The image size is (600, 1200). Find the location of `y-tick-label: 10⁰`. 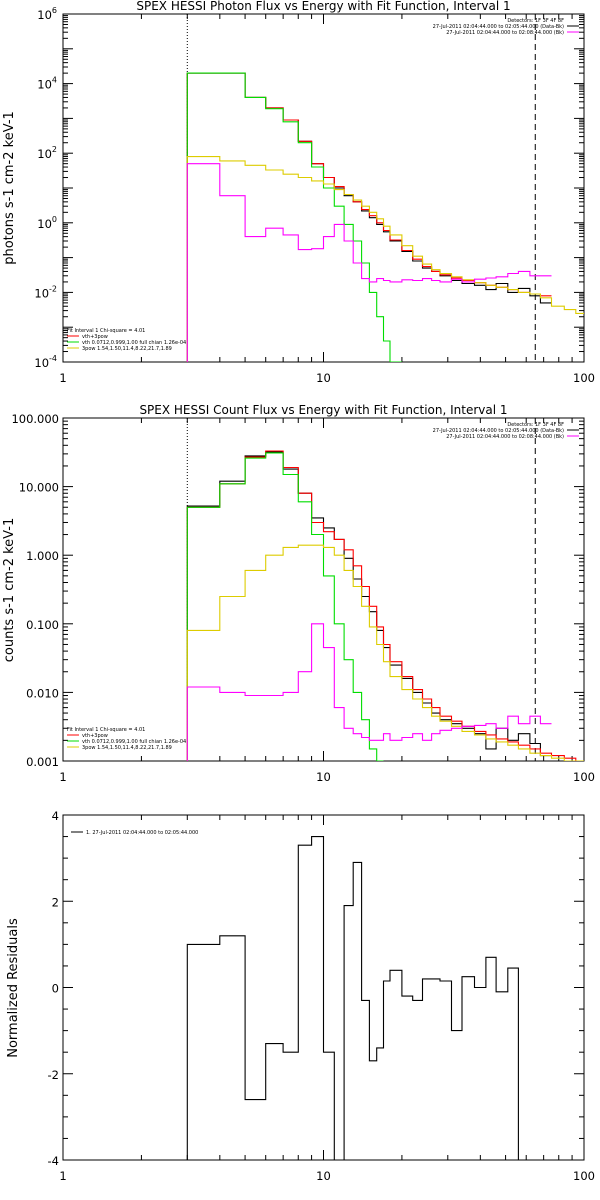

y-tick-label: 10⁰ is located at coordinates (47, 223).